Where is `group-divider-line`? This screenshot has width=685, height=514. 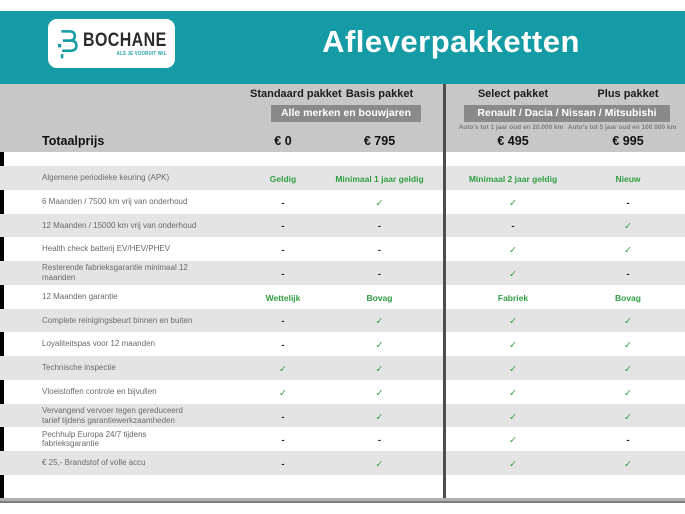
group-divider-line is located at coordinates (444, 291).